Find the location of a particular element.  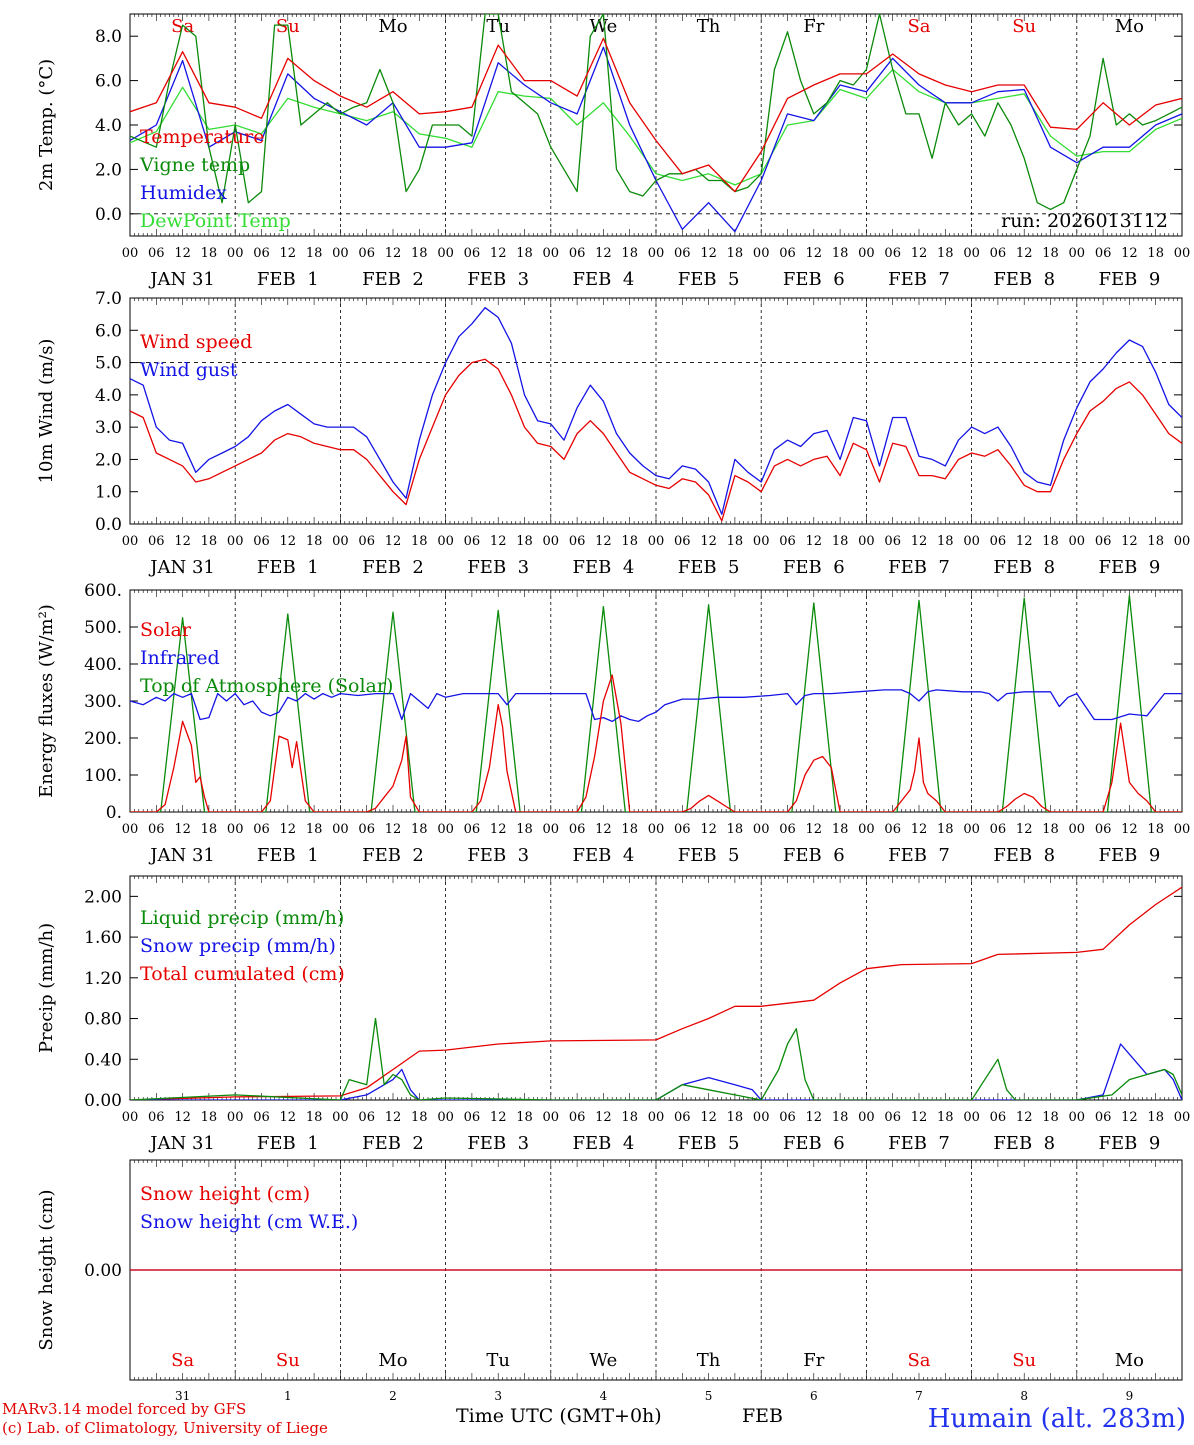

legend-entry: Total cumulated (cm) is located at coordinates (242, 974).